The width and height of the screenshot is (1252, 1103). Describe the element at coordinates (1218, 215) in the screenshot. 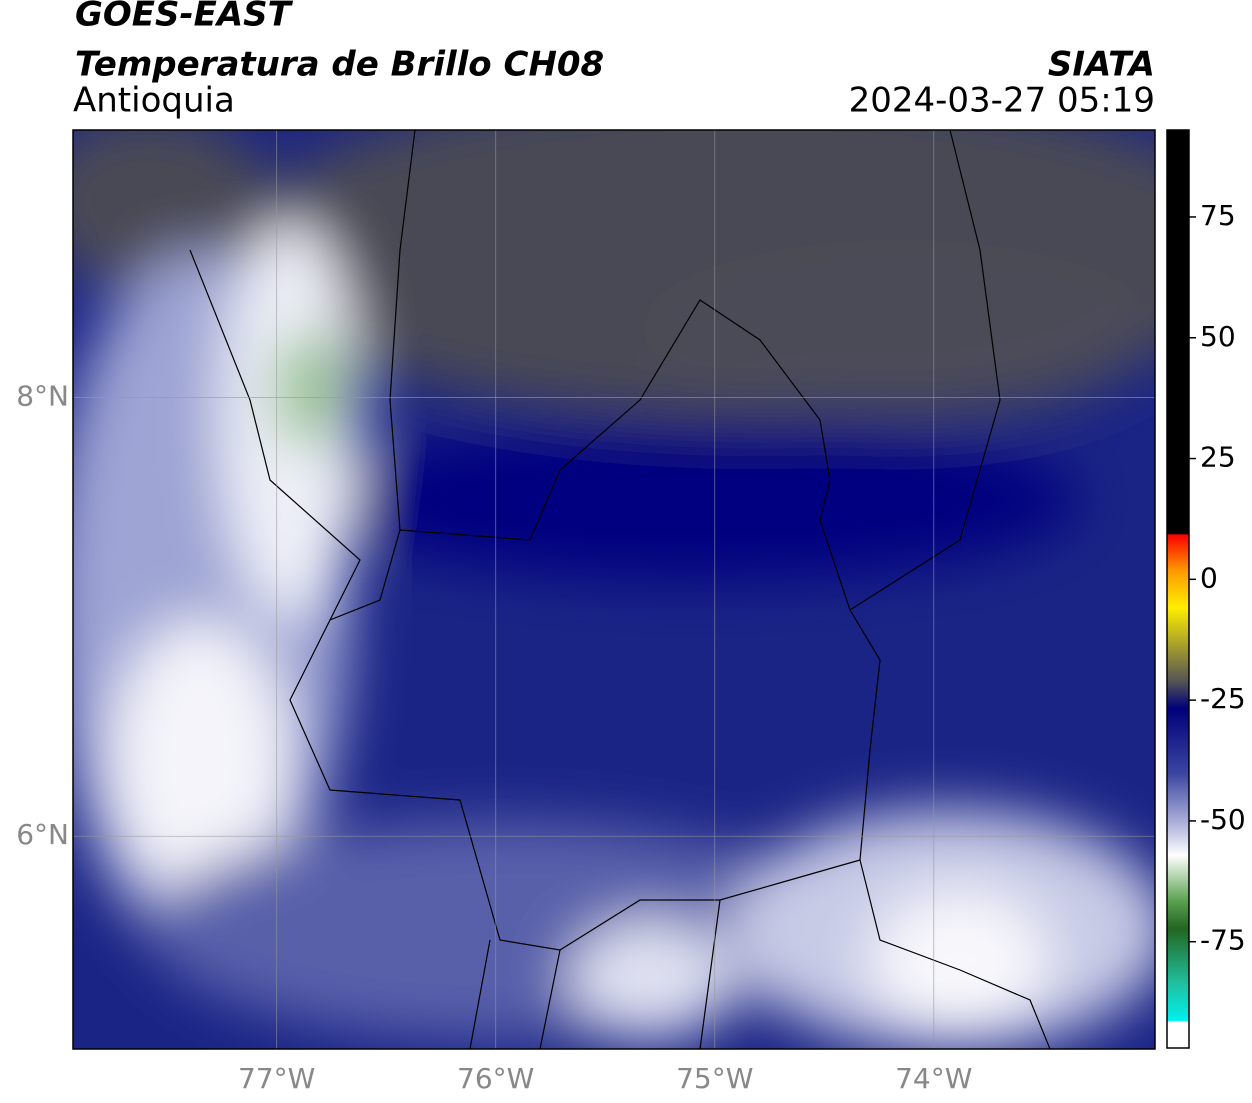

I see `colorbar-tick-label: 75` at that location.